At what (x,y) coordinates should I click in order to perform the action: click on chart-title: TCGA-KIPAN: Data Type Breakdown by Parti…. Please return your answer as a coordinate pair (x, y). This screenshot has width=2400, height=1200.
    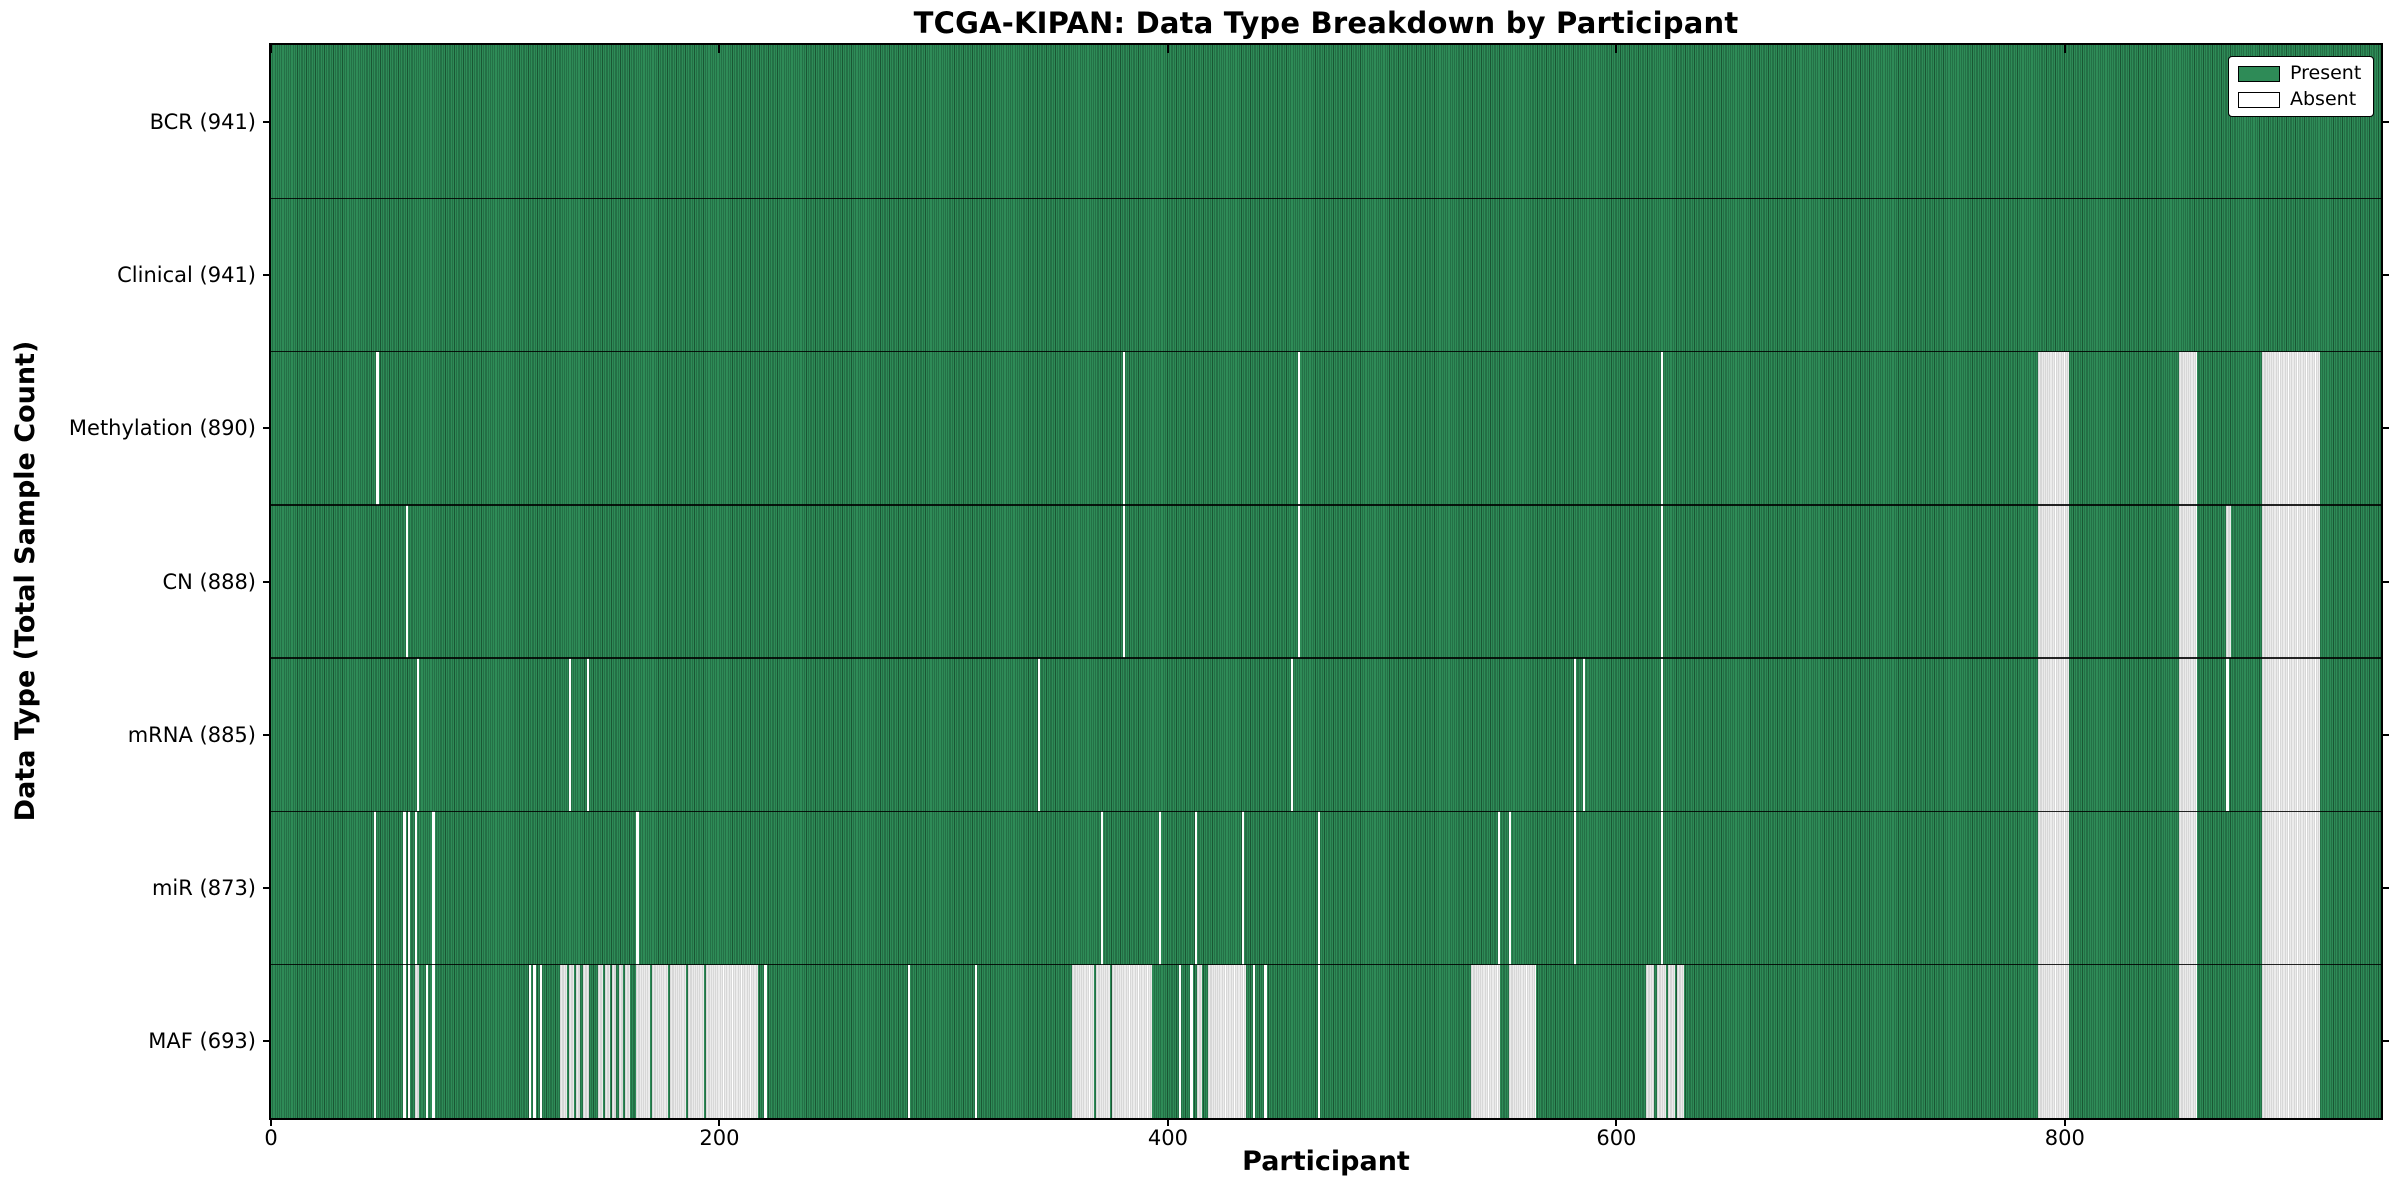
    Looking at the image, I should click on (1326, 23).